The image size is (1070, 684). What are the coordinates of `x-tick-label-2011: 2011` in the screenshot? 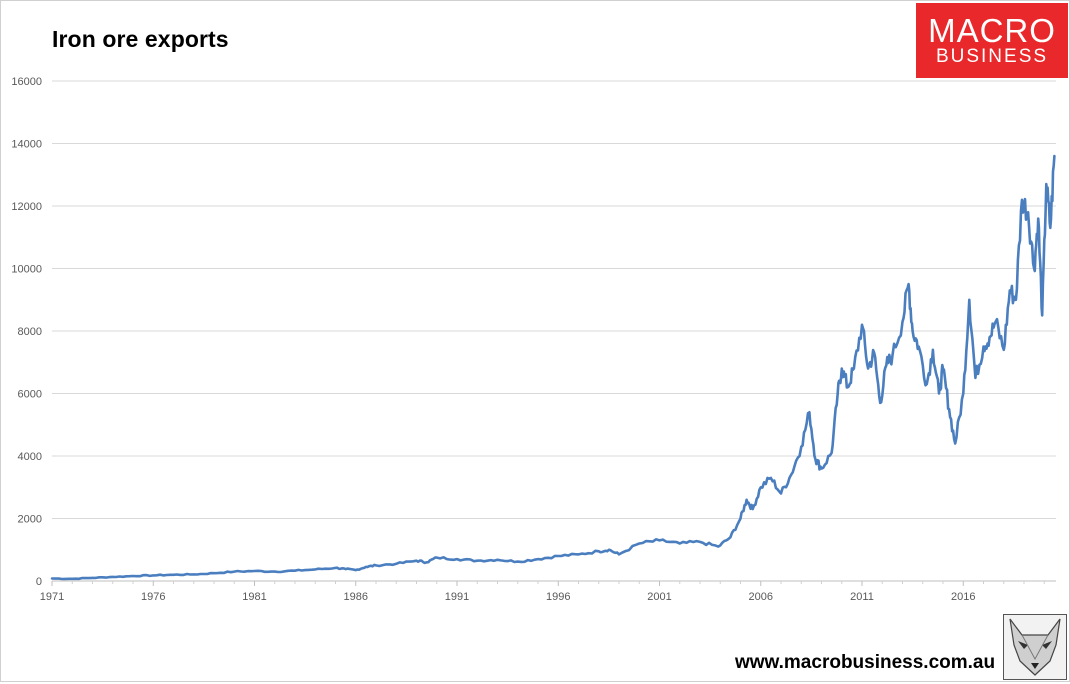 It's located at (862, 597).